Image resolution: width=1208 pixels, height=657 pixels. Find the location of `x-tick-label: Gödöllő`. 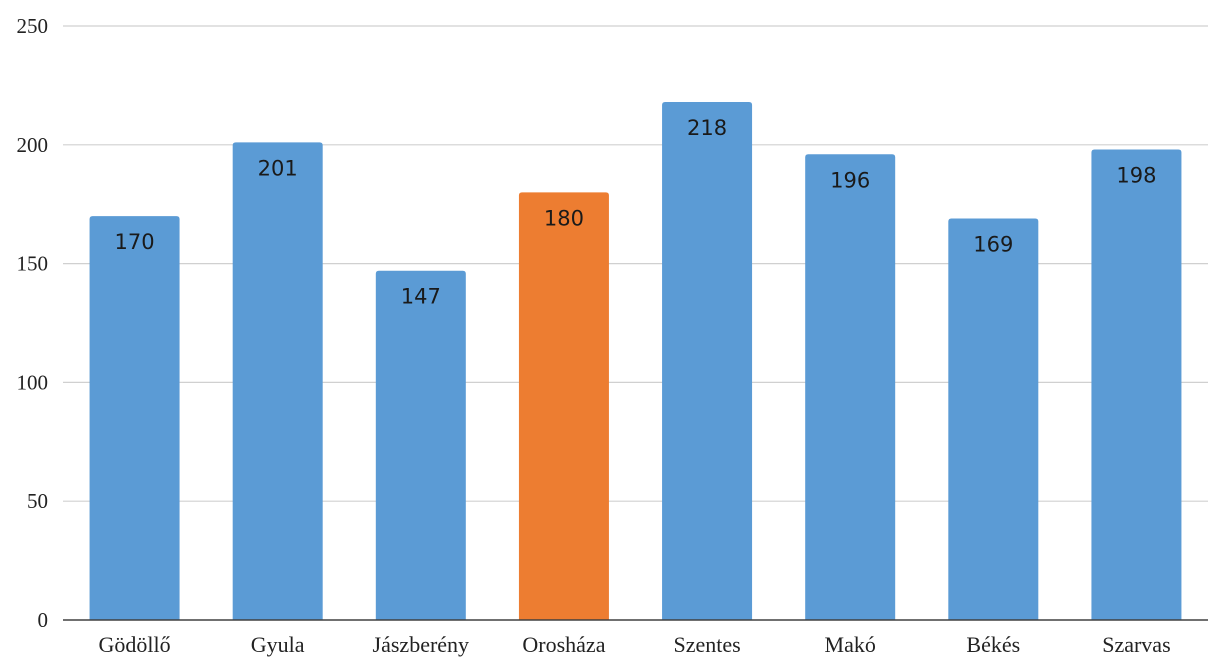

x-tick-label: Gödöllő is located at coordinates (135, 644).